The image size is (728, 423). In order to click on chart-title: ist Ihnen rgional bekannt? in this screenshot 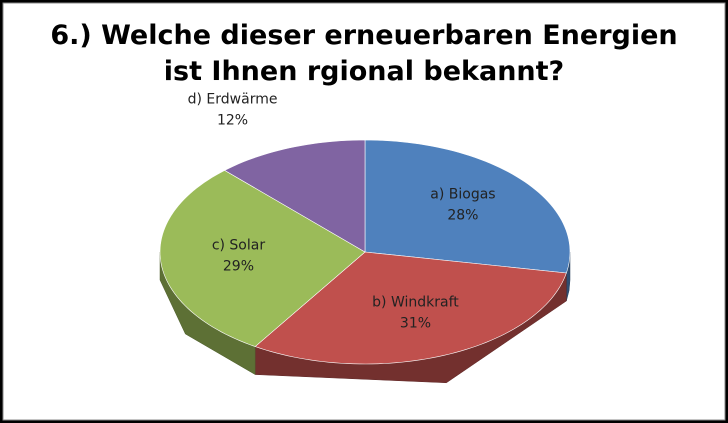, I will do `click(364, 71)`.